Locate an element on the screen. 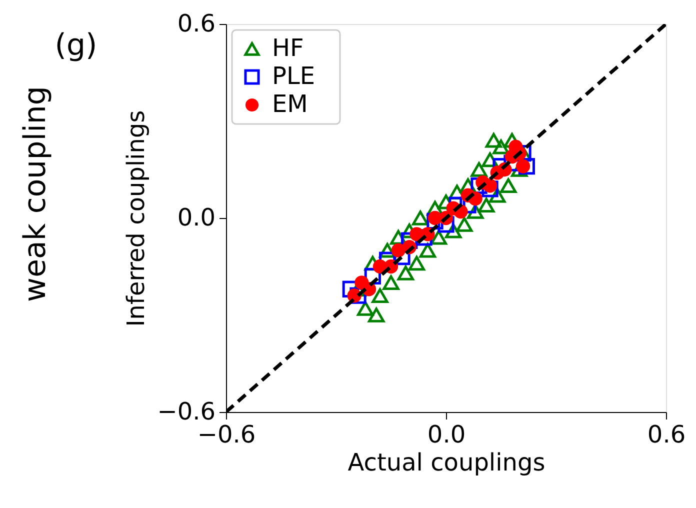 This screenshot has width=696, height=508. legend-label: HF is located at coordinates (288, 48).